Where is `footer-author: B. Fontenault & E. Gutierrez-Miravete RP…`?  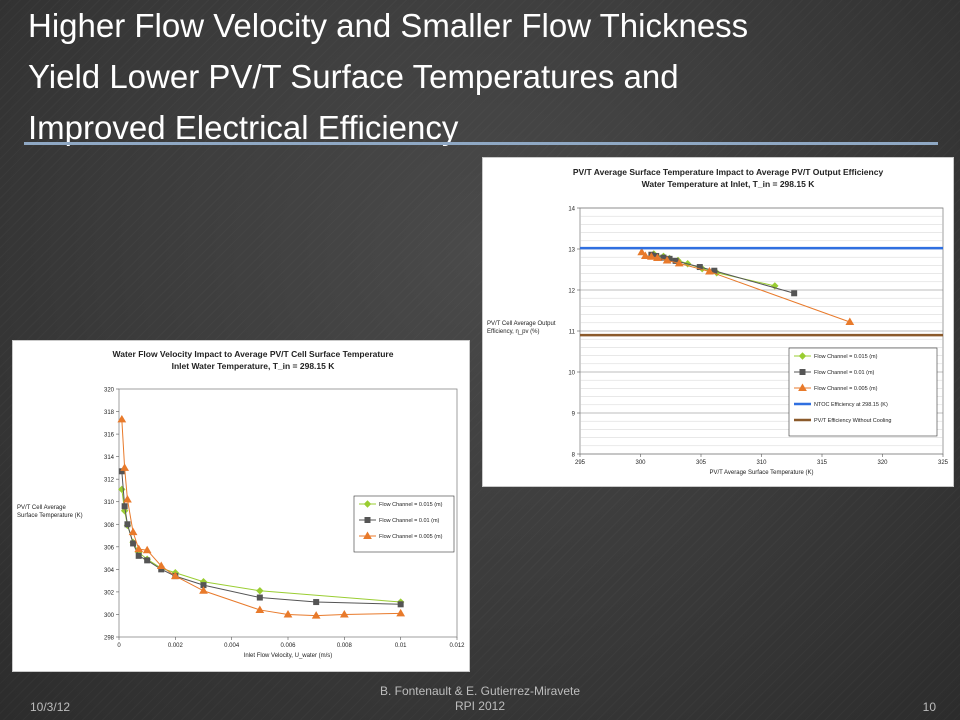 footer-author: B. Fontenault & E. Gutierrez-Miravete RP… is located at coordinates (480, 699).